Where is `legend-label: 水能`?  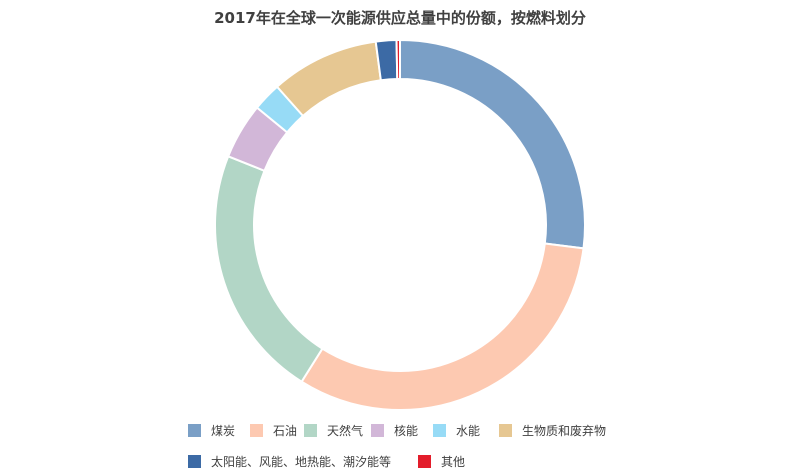
legend-label: 水能 is located at coordinates (468, 431).